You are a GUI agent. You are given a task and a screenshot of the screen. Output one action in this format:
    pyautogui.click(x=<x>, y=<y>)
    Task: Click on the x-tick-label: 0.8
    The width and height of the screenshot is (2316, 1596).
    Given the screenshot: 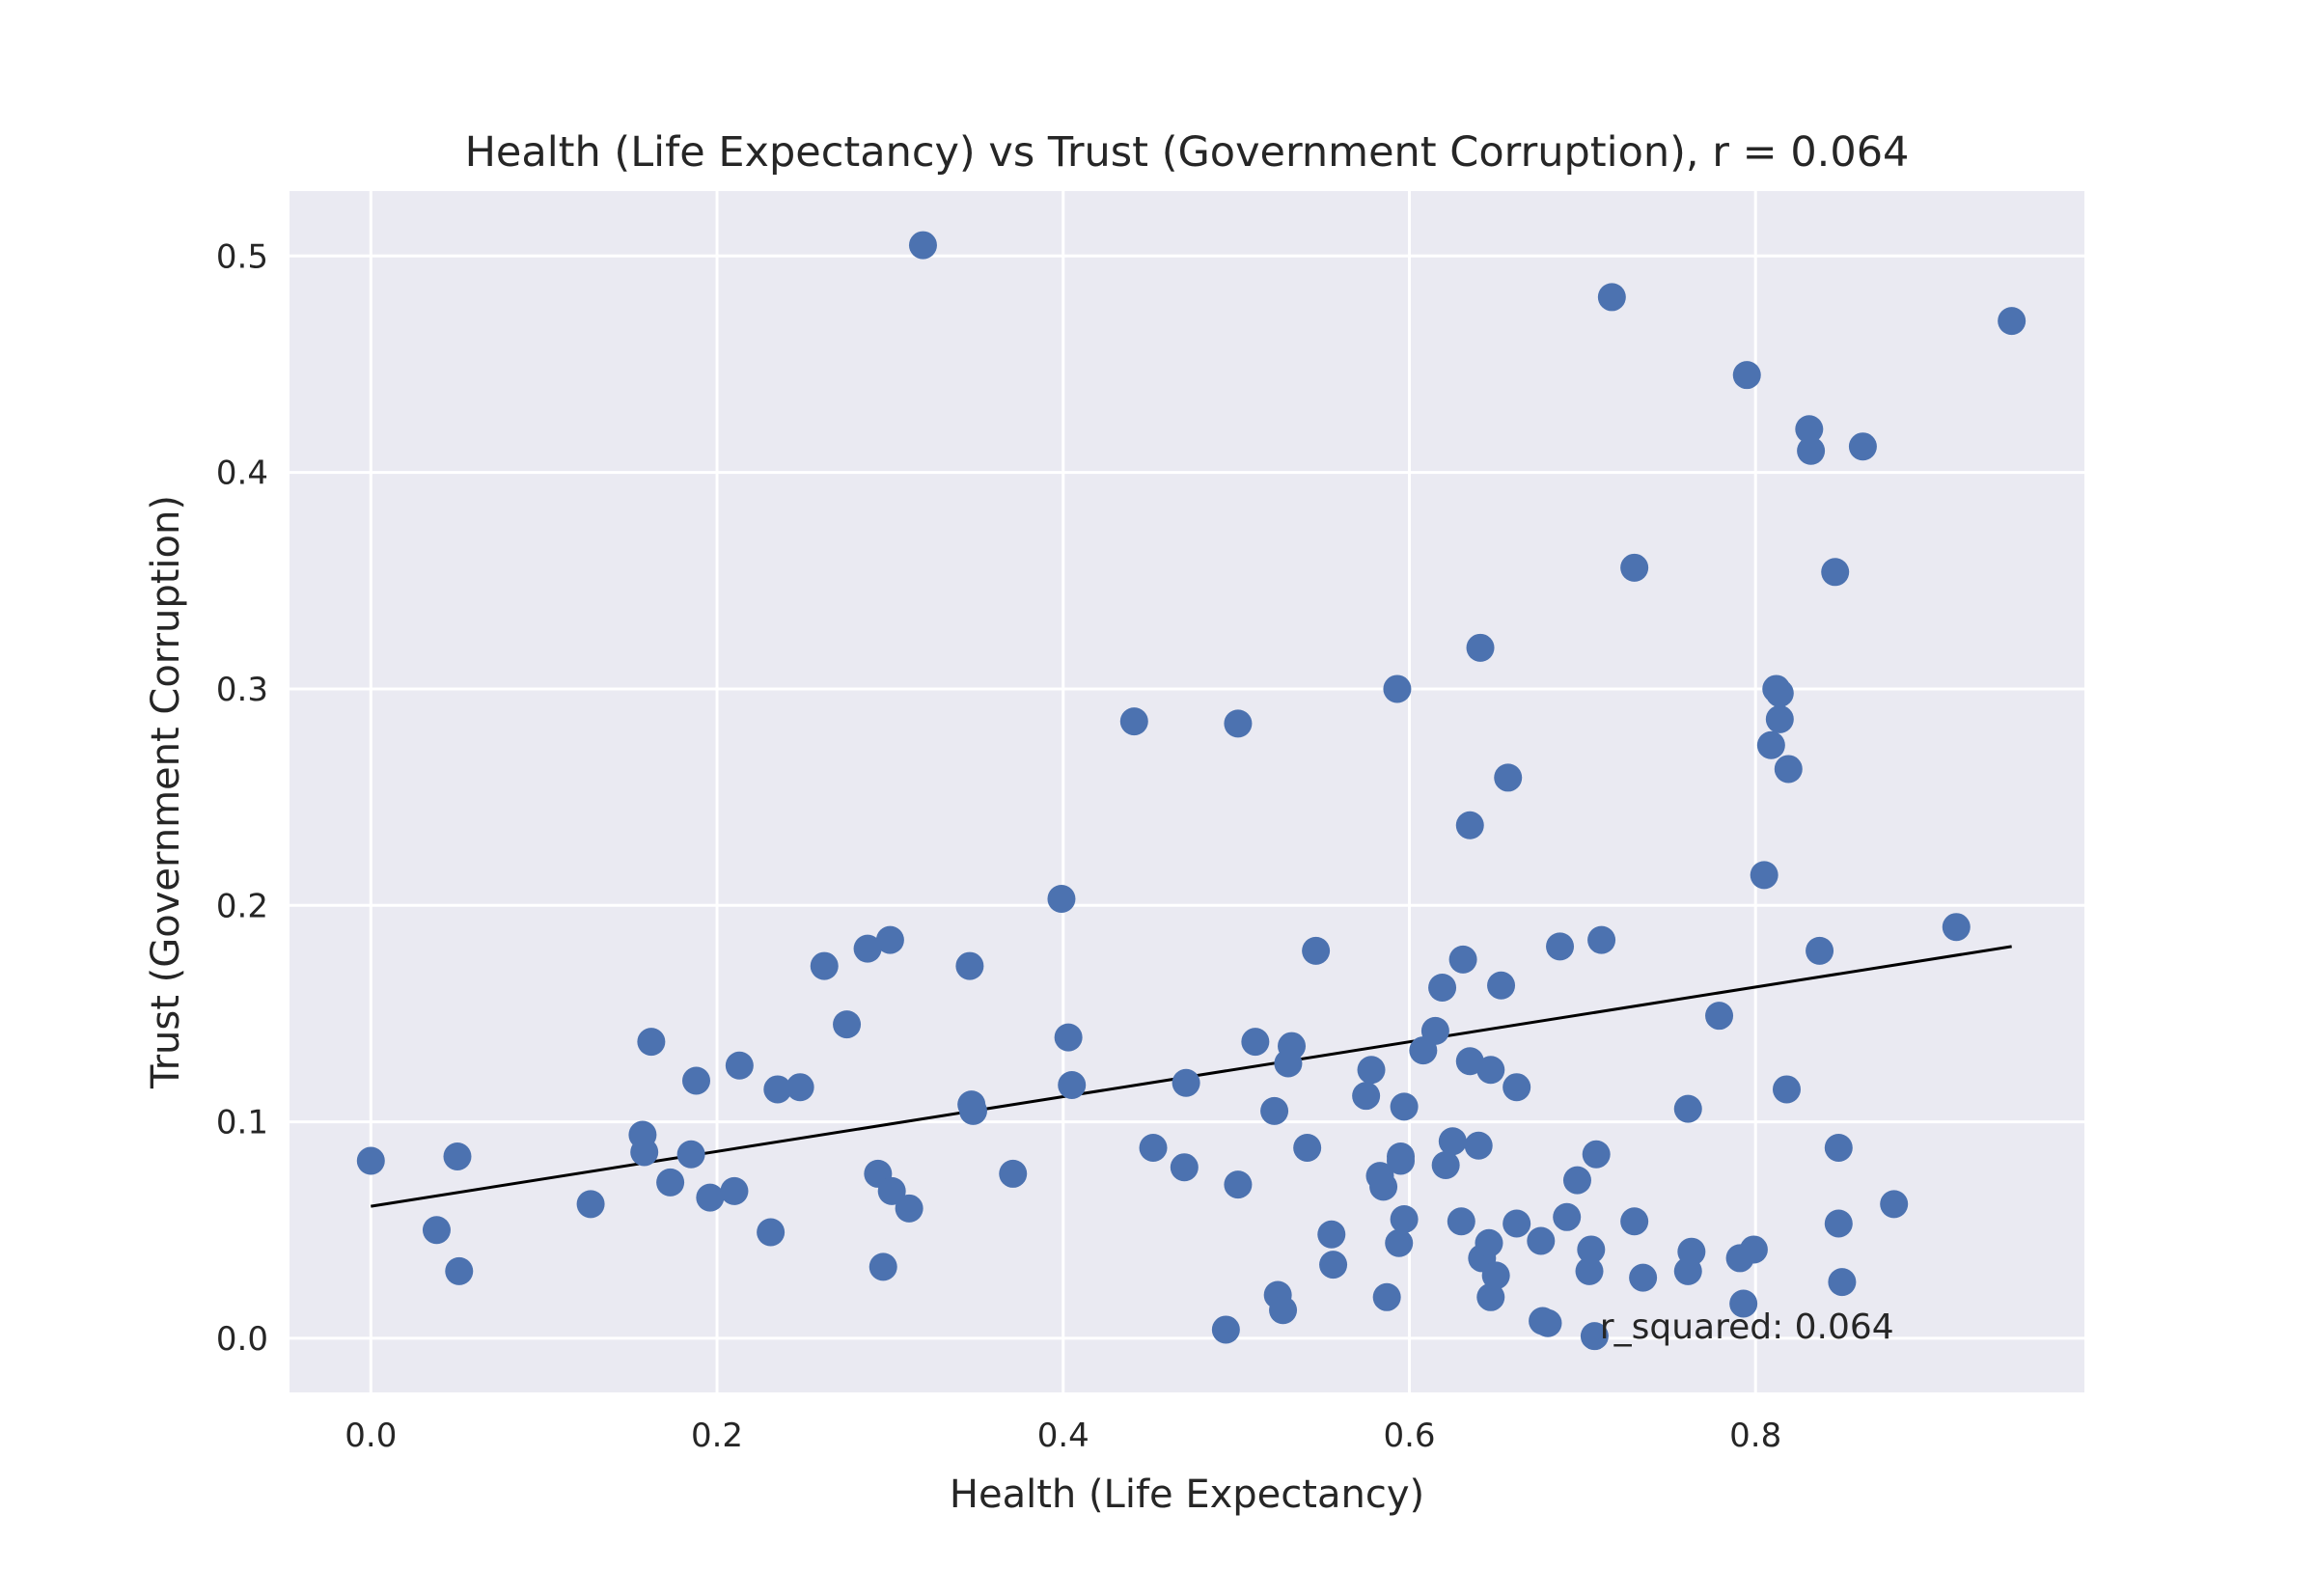 What is the action you would take?
    pyautogui.click(x=1755, y=1436)
    